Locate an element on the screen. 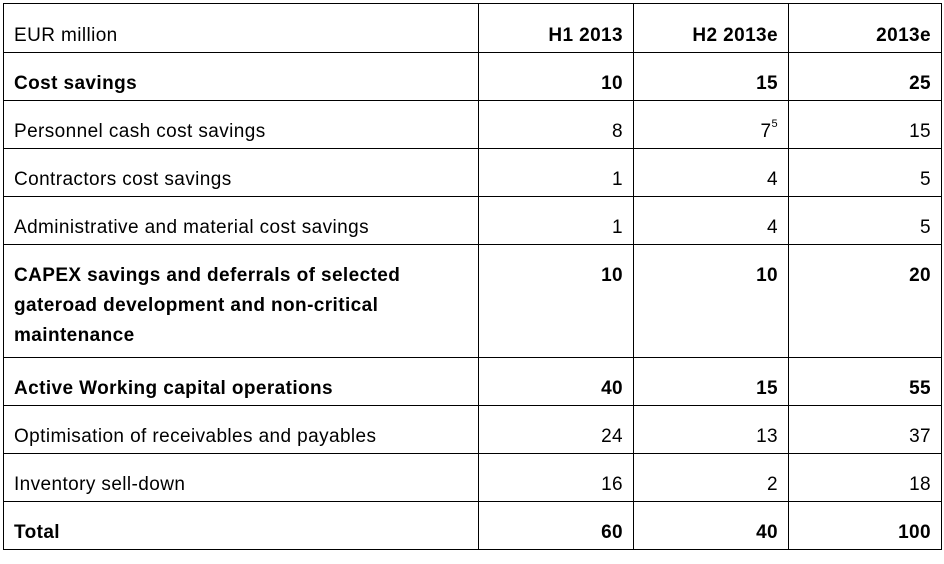 The image size is (944, 564). header-h1-2013: H1 2013 is located at coordinates (556, 28).